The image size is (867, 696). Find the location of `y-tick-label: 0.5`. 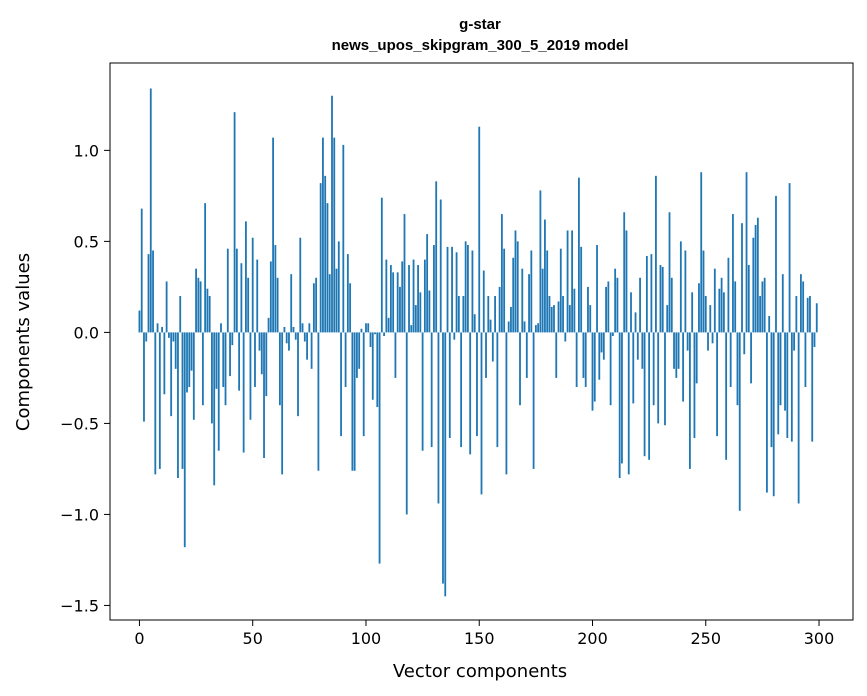

y-tick-label: 0.5 is located at coordinates (86, 241).